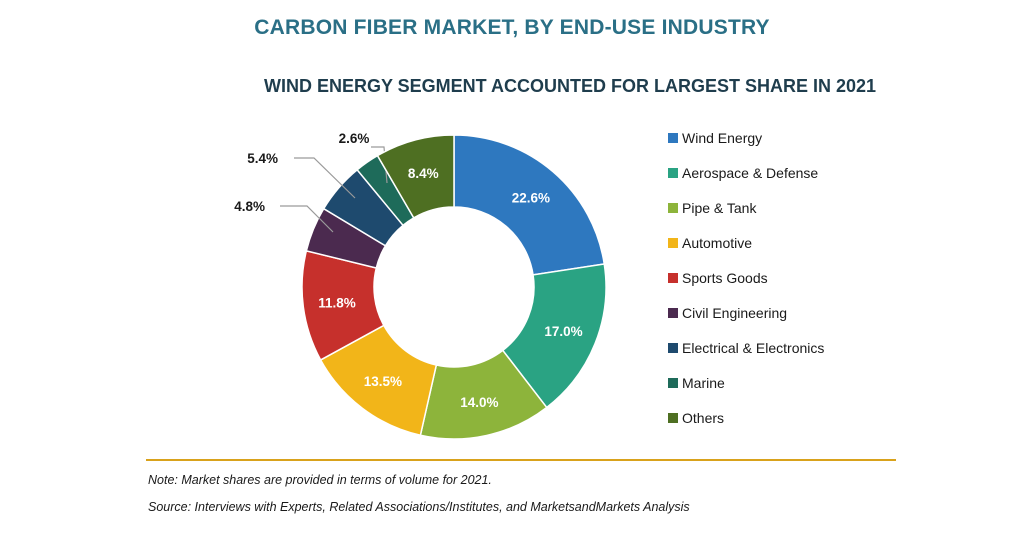  Describe the element at coordinates (735, 312) in the screenshot. I see `legend-label: Civil Engineering` at that location.